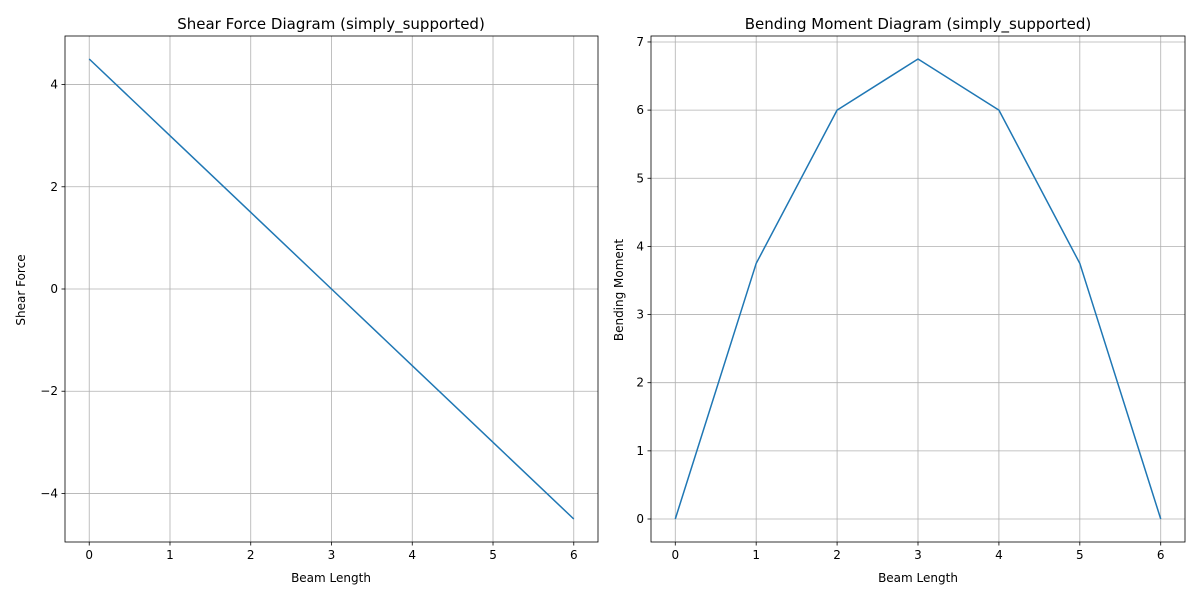  What do you see at coordinates (331, 24) in the screenshot?
I see `chart-title: Shear Force Diagram (simply_supported)` at bounding box center [331, 24].